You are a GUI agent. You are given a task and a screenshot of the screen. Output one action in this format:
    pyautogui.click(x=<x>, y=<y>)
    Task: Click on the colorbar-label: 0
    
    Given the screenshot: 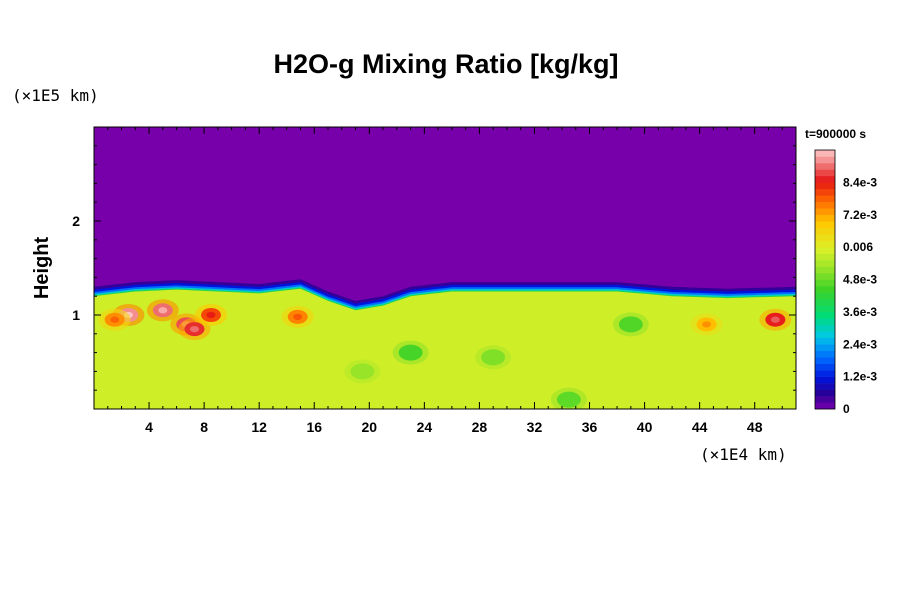 What is the action you would take?
    pyautogui.click(x=846, y=409)
    